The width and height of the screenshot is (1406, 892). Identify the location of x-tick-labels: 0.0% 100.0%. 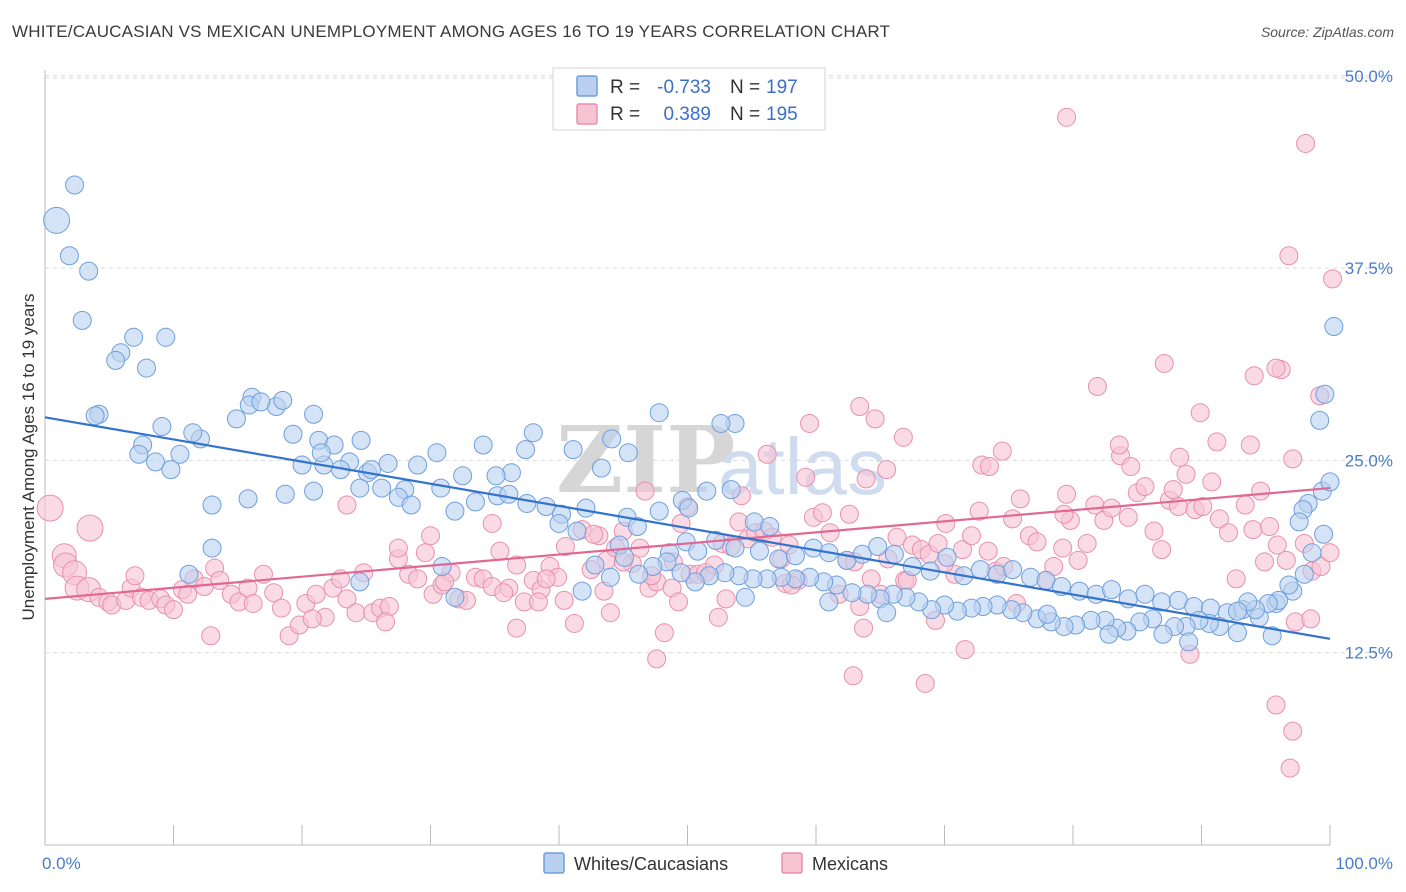
(717, 863).